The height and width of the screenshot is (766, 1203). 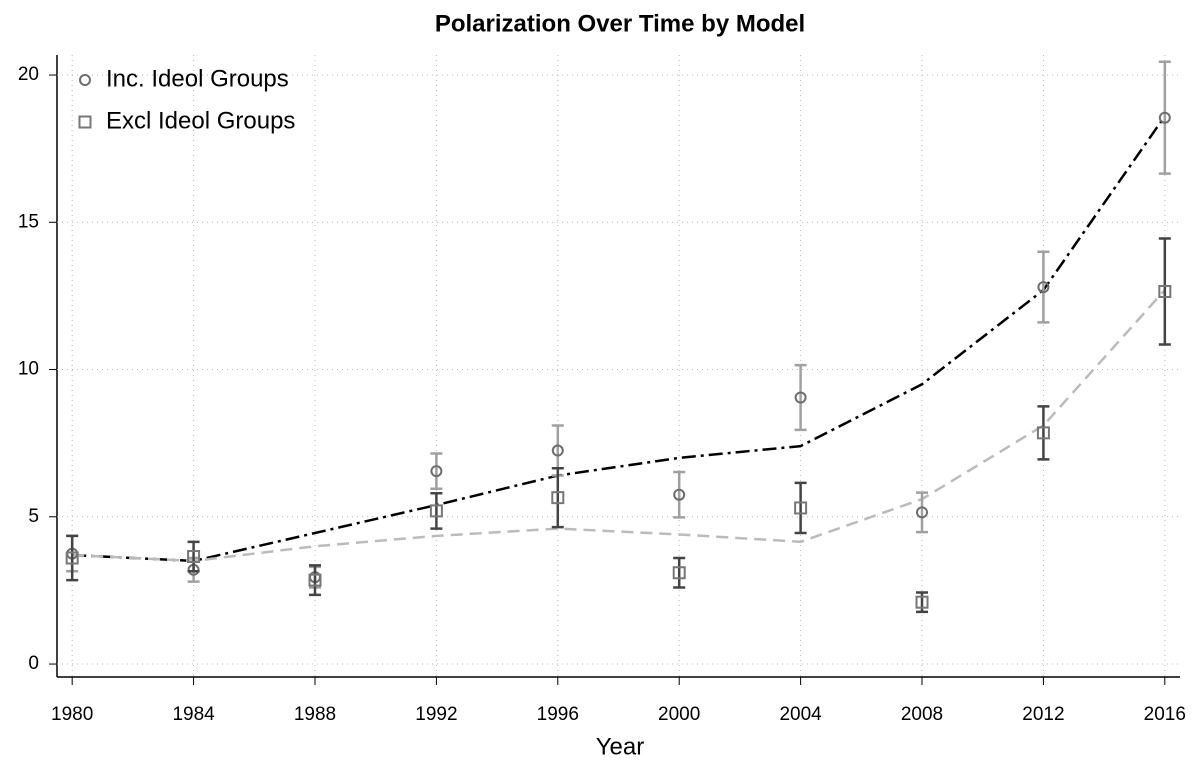 What do you see at coordinates (620, 746) in the screenshot?
I see `x-axis-label: Year` at bounding box center [620, 746].